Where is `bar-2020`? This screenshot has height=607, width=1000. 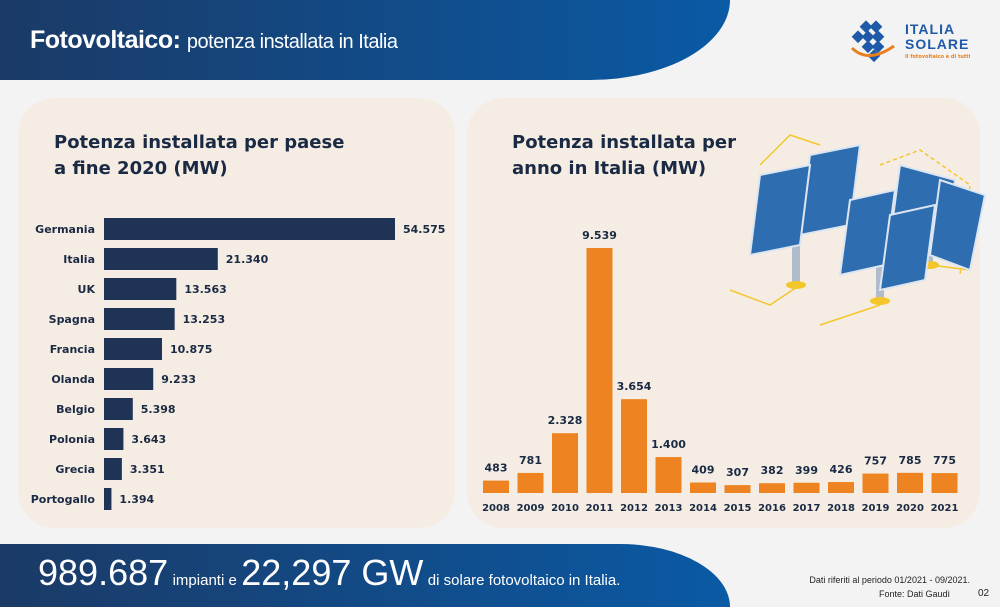 bar-2020 is located at coordinates (910, 482).